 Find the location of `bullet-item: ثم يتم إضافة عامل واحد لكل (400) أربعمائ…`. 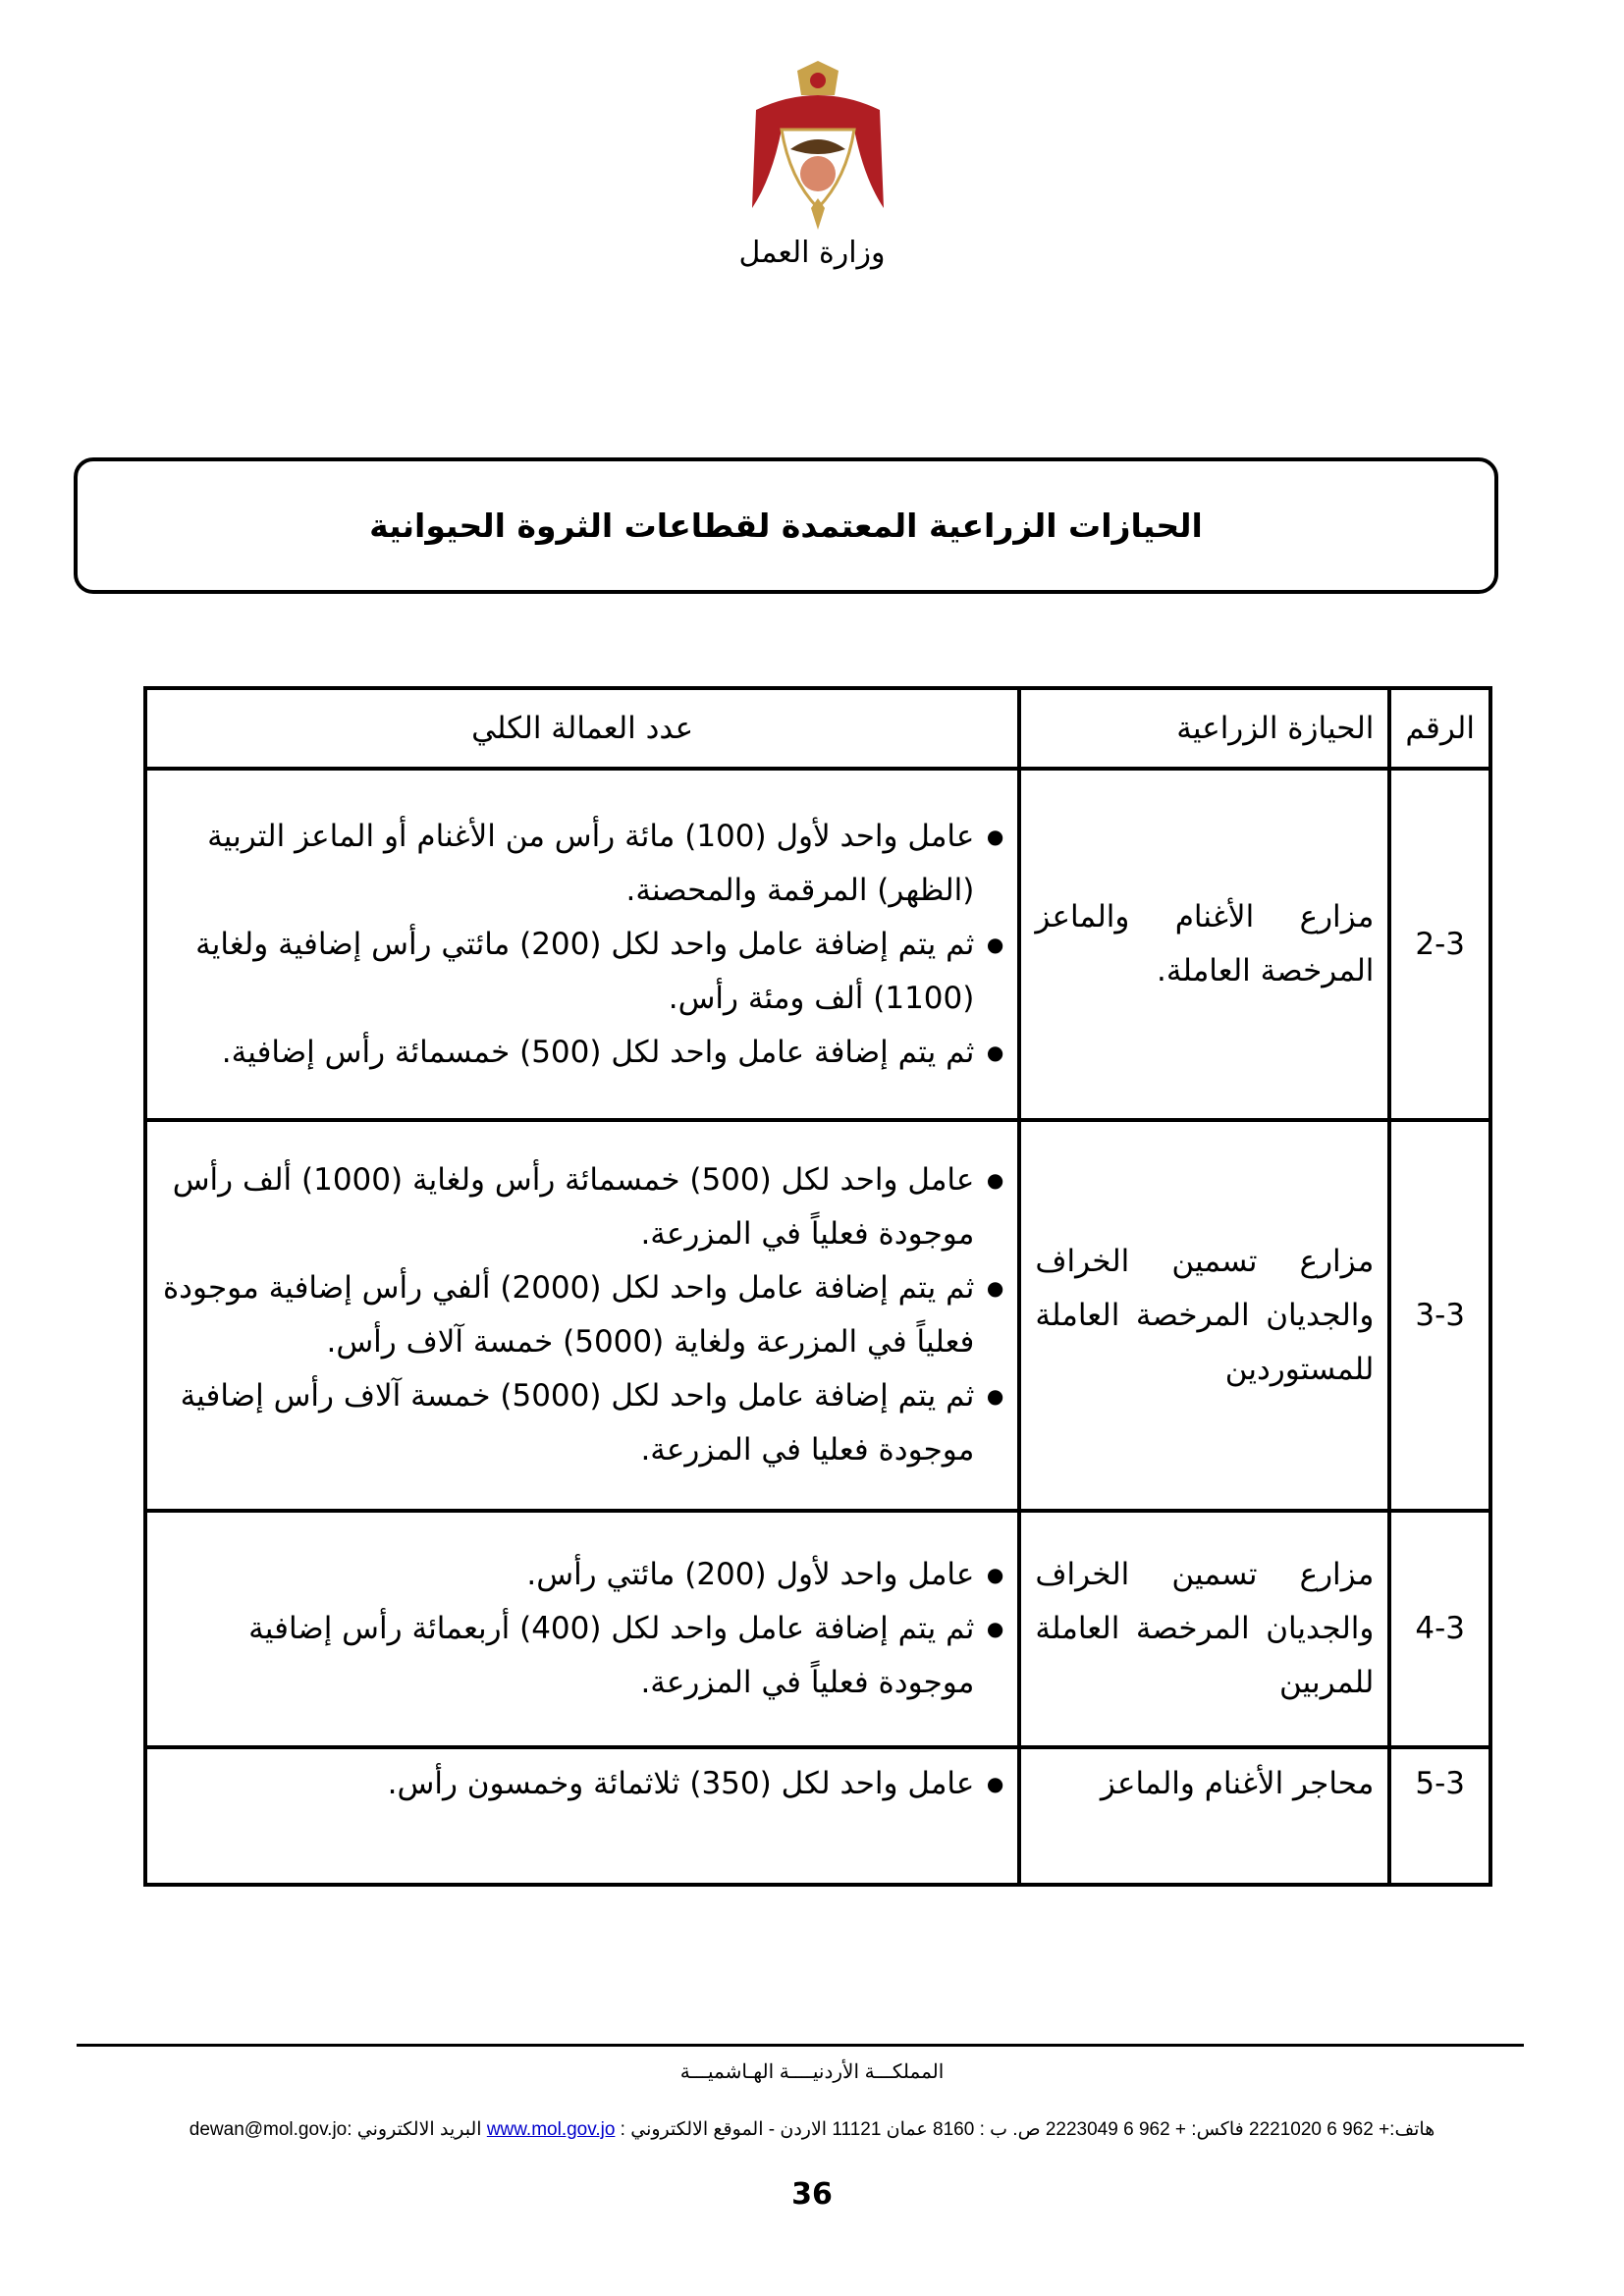

bullet-item: ثم يتم إضافة عامل واحد لكل (400) أربعمائ… is located at coordinates (582, 1656).